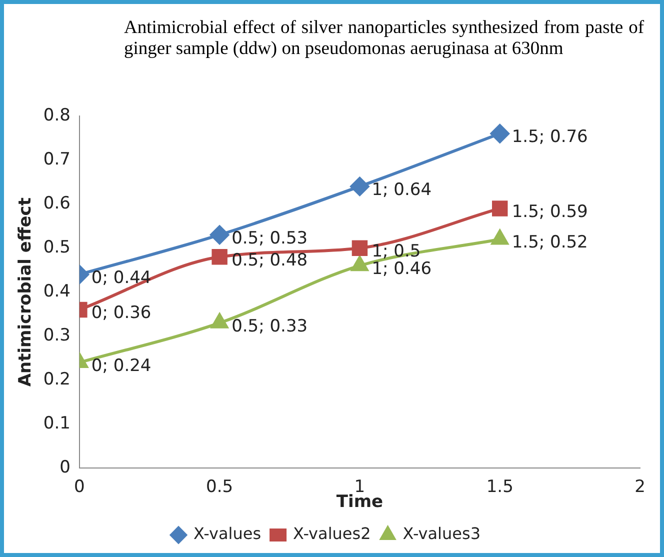 This screenshot has width=664, height=557. I want to click on data-label: 1.5; 0.52, so click(550, 242).